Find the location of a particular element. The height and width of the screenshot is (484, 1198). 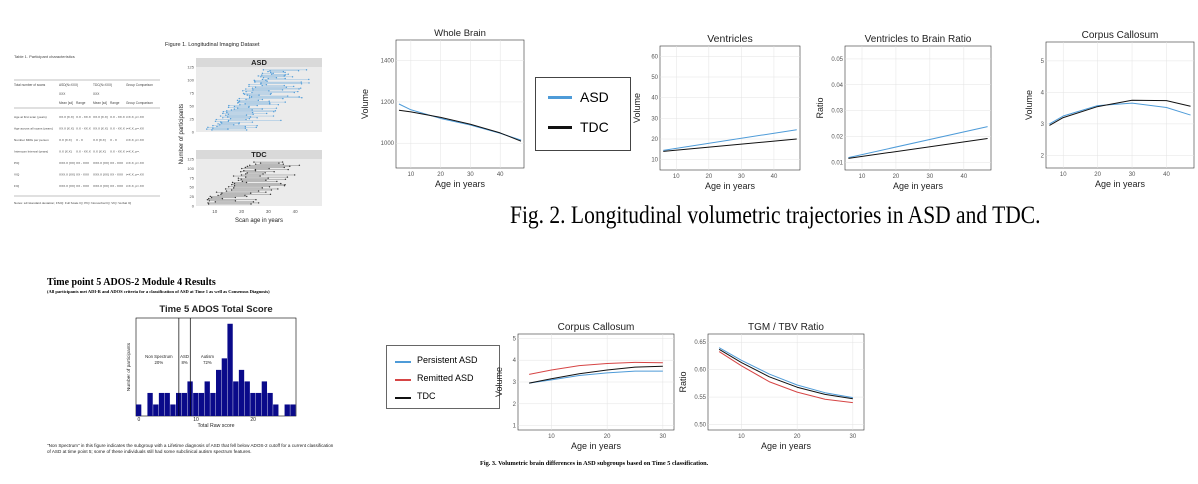

classification-label: ASD is located at coordinates (184, 356).